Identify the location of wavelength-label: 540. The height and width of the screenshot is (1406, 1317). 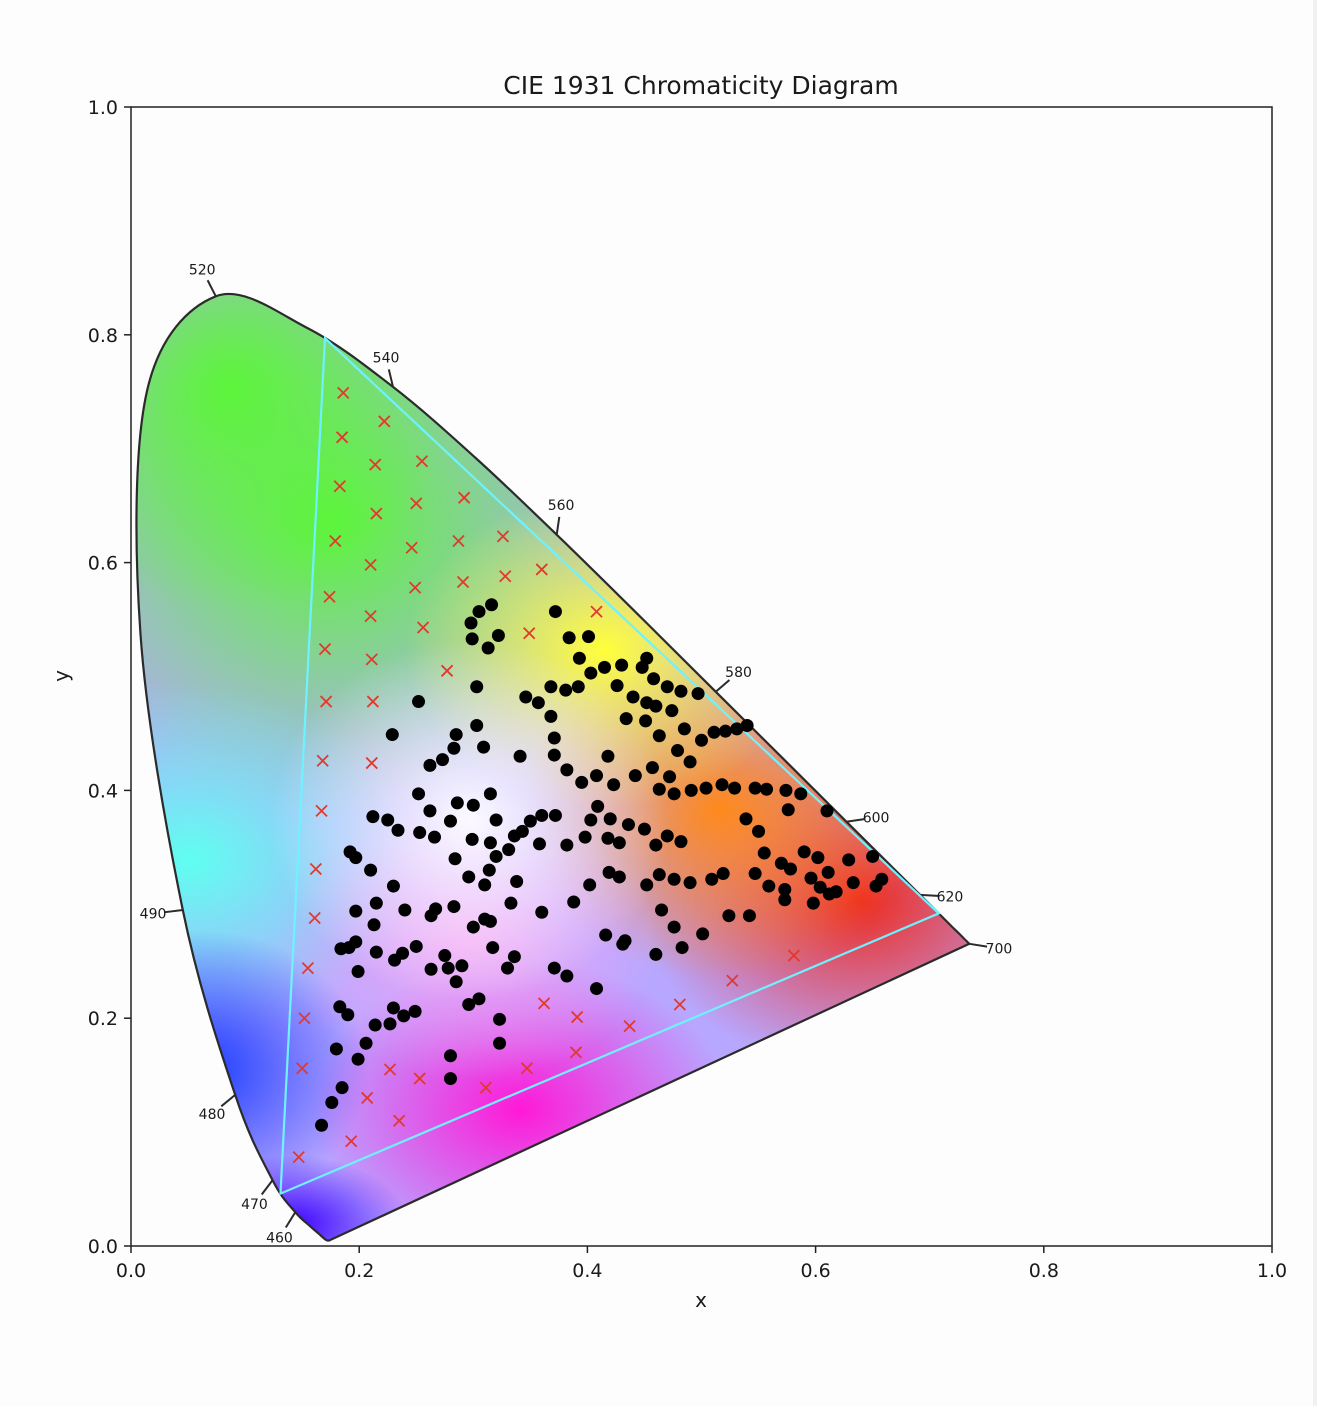
(386, 359).